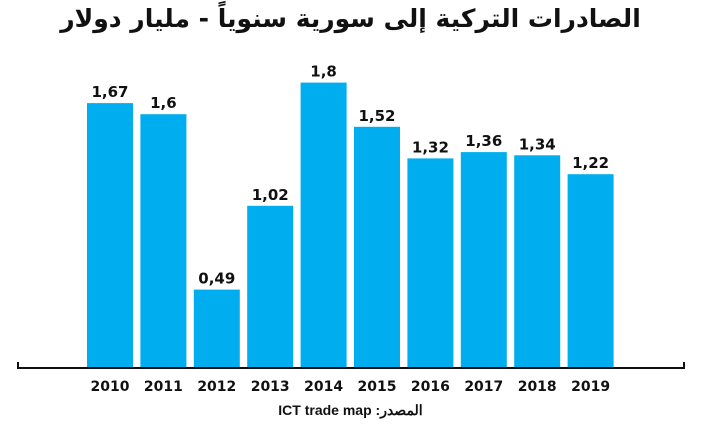 Image resolution: width=701 pixels, height=435 pixels. Describe the element at coordinates (351, 387) in the screenshot. I see `x-tick-labels-group: 2010 2011 2012 2013 2014 2015 2016 2017 2018 2019` at that location.